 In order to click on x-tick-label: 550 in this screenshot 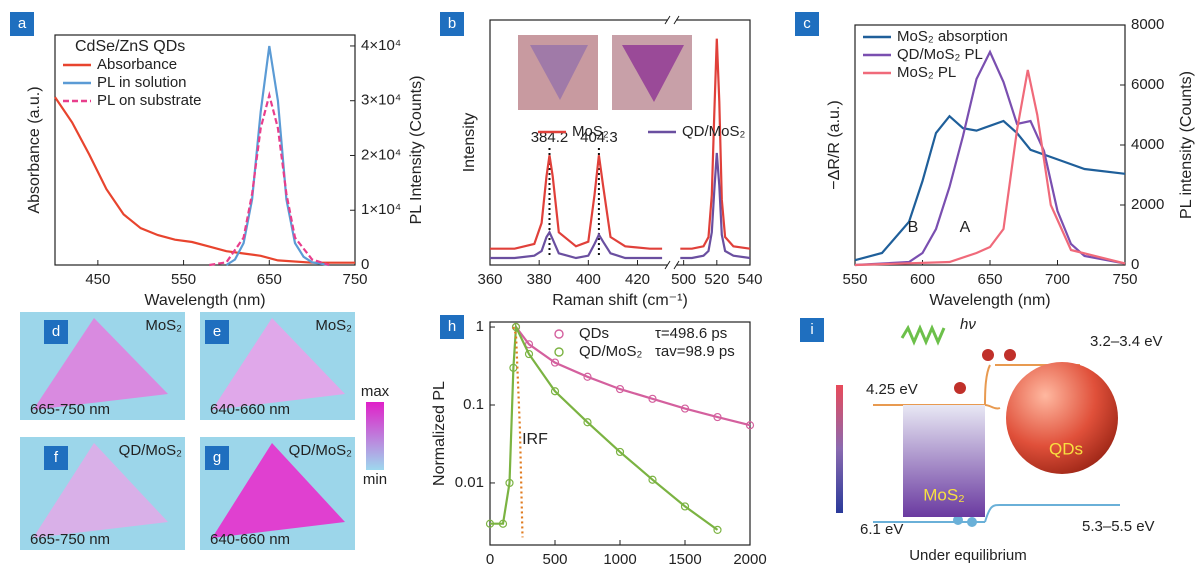, I will do `click(854, 279)`.